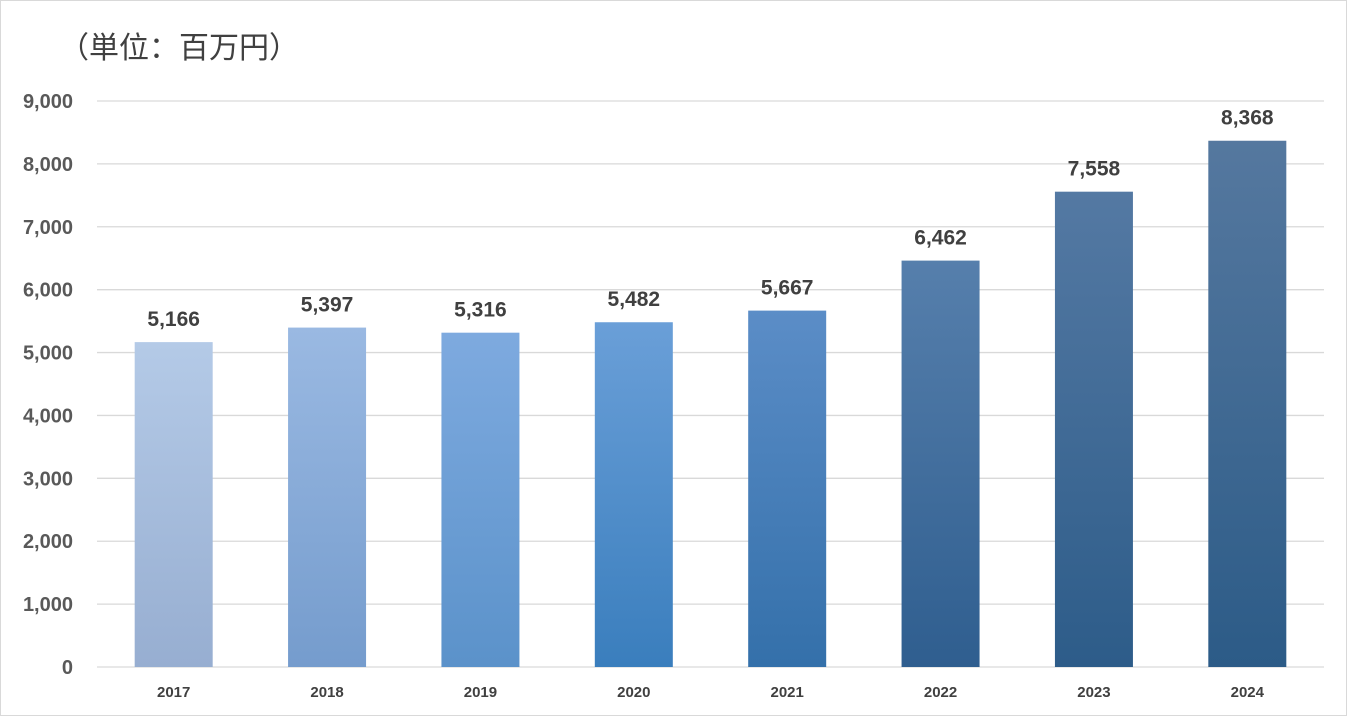  I want to click on y-tick-label: 0, so click(67, 668).